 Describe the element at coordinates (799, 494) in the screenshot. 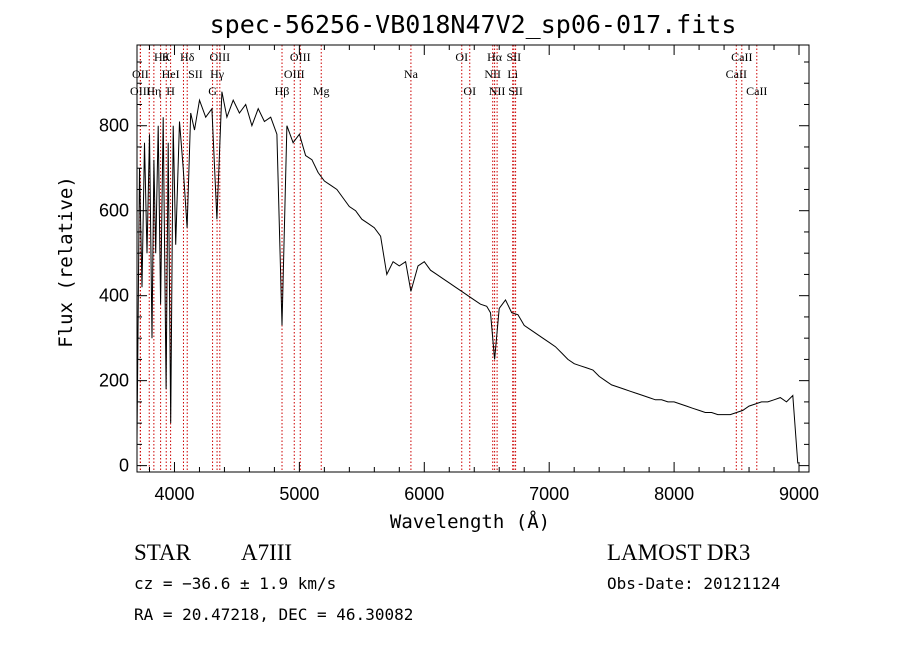

I see `x-tick-label: 9000` at that location.